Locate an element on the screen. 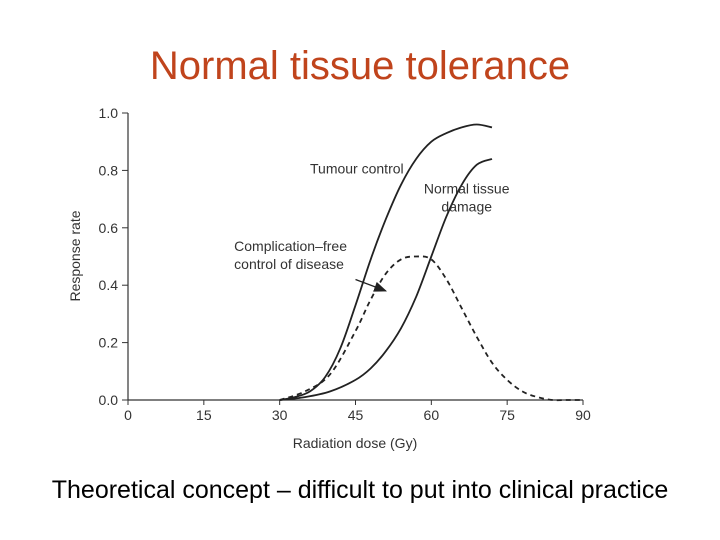 The image size is (720, 540). x-tick-label: 30 is located at coordinates (280, 415).